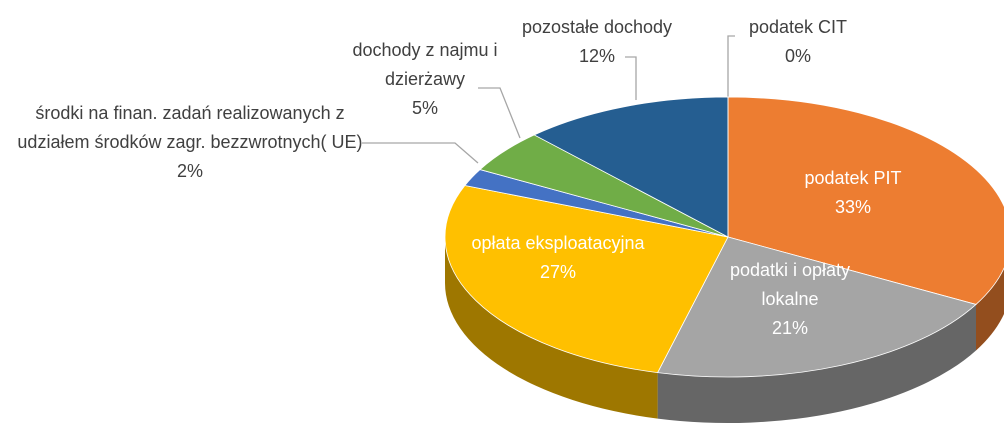 The width and height of the screenshot is (1004, 431). What do you see at coordinates (853, 178) in the screenshot?
I see `category-name: podatek PIT` at bounding box center [853, 178].